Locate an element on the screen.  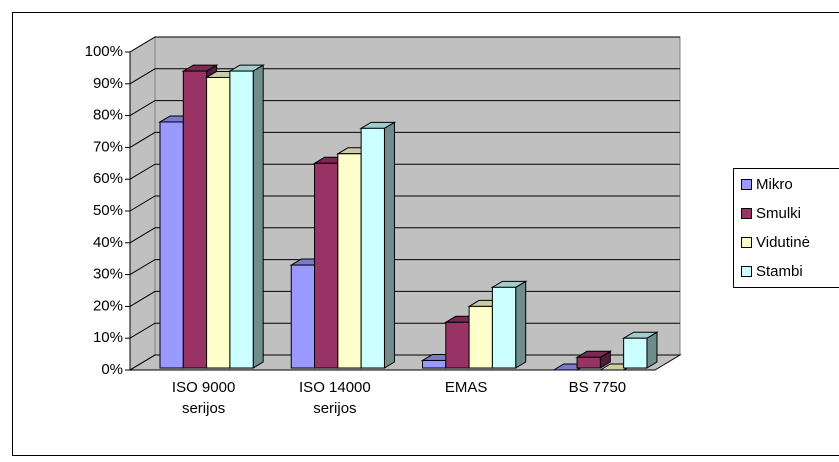
legend-label: Vidutinė is located at coordinates (783, 242).